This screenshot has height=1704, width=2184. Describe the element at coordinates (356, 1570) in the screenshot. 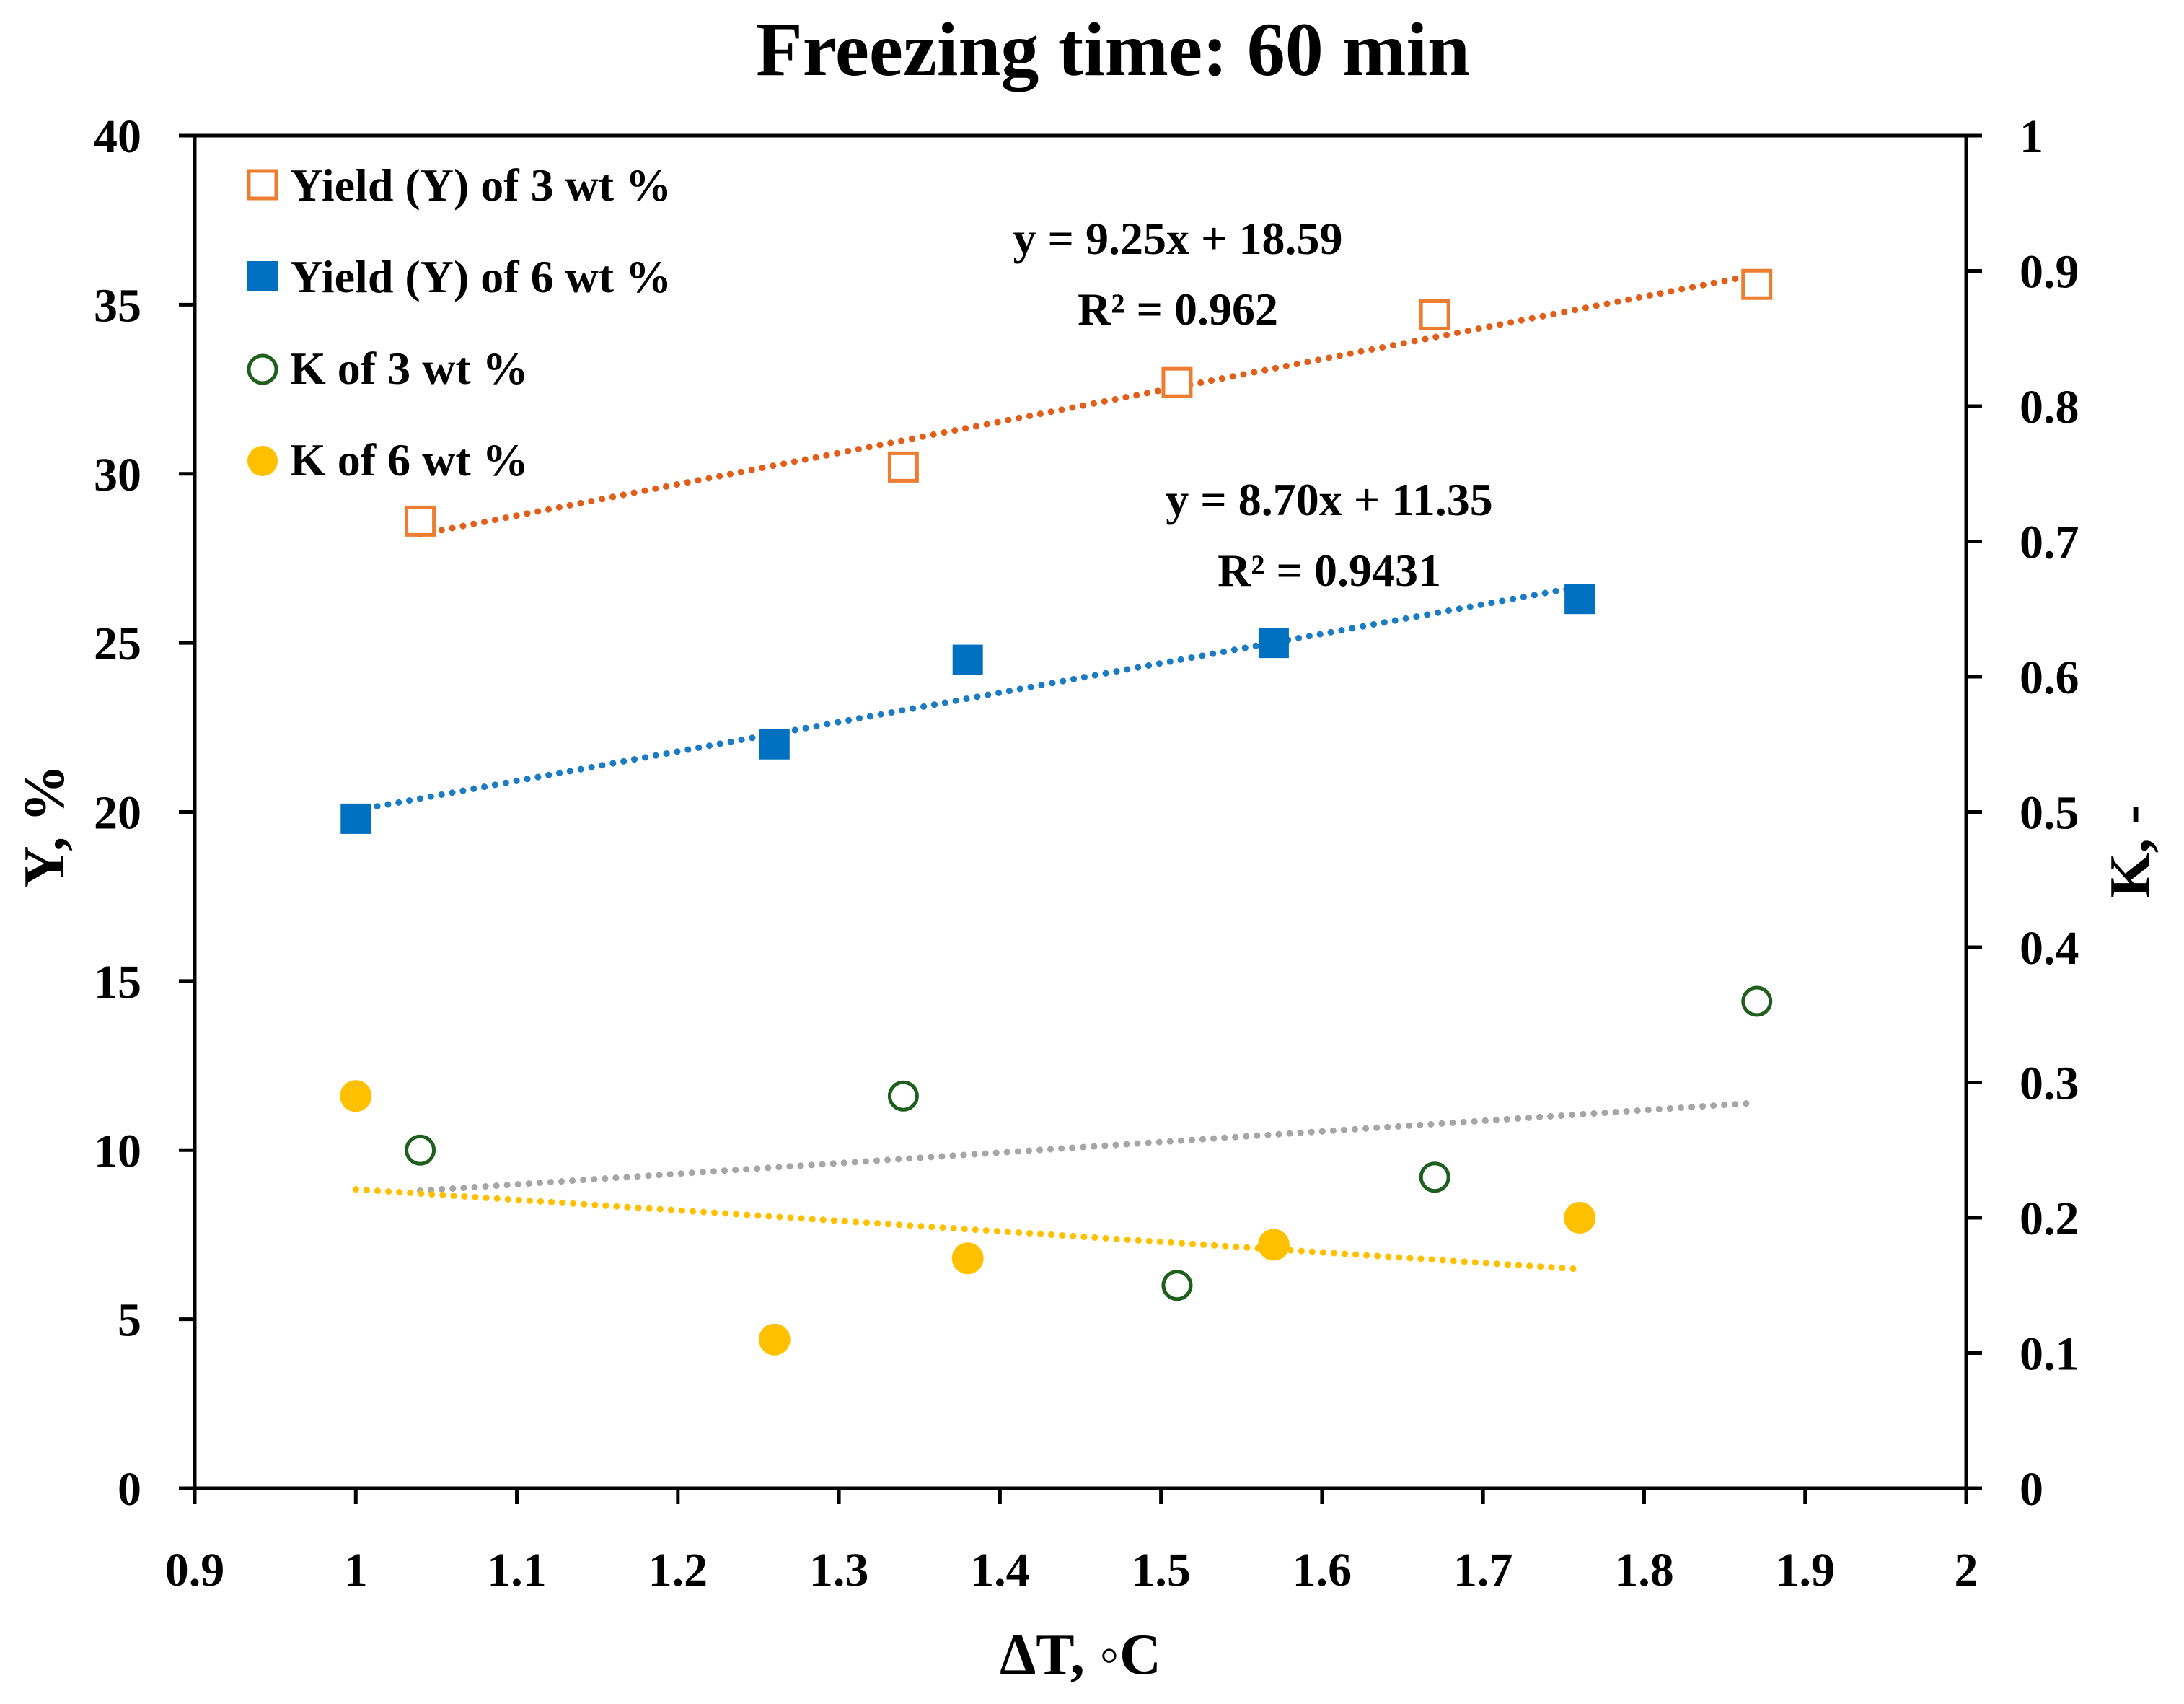

I see `x-tick-label: 1` at that location.